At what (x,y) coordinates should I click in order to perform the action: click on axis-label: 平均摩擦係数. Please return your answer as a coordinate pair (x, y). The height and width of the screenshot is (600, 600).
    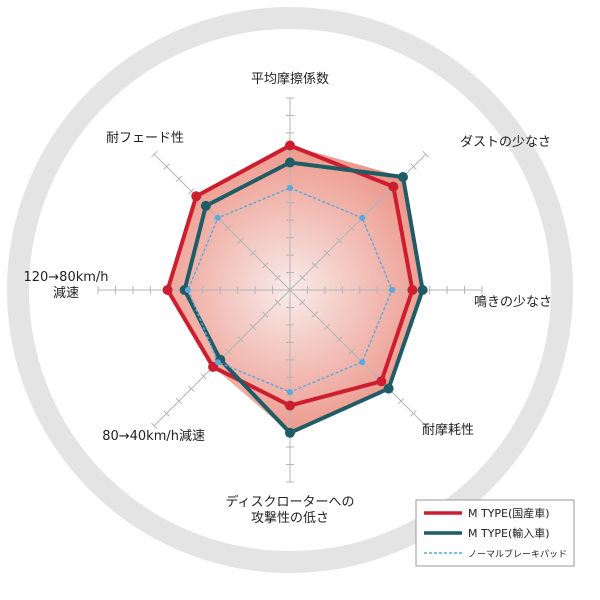
    Looking at the image, I should click on (290, 79).